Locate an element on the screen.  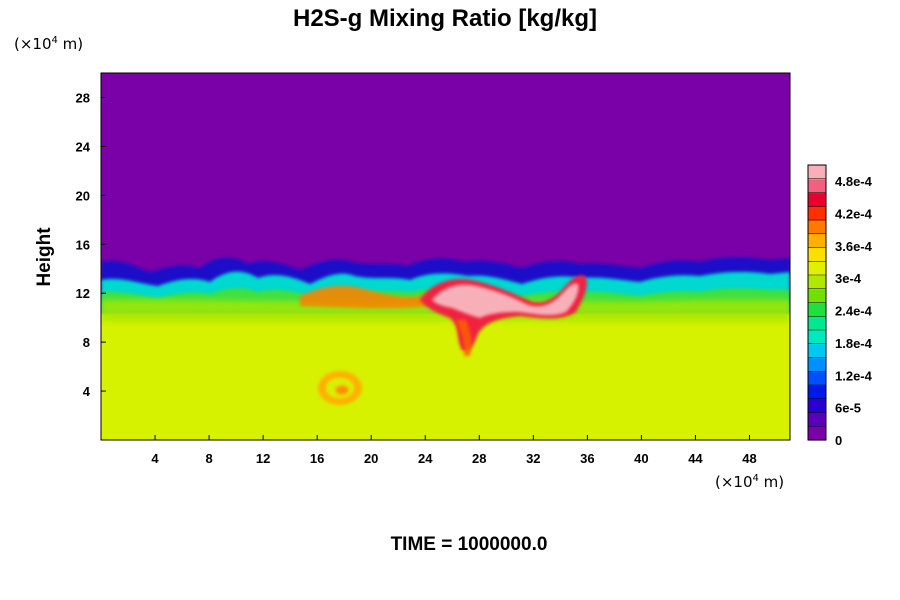
x-unit-prefix: (×10 is located at coordinates (734, 482).